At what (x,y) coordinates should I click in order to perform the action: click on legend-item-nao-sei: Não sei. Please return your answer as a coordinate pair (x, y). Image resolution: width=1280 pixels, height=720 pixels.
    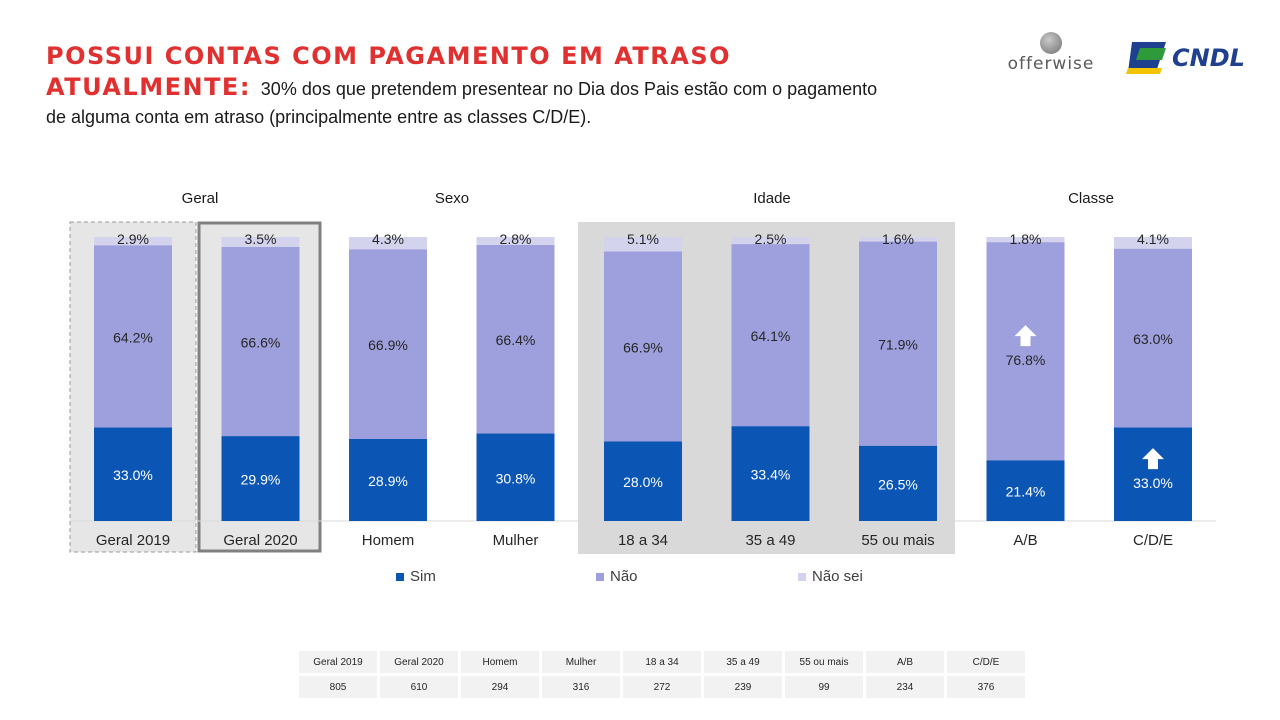
    Looking at the image, I should click on (830, 576).